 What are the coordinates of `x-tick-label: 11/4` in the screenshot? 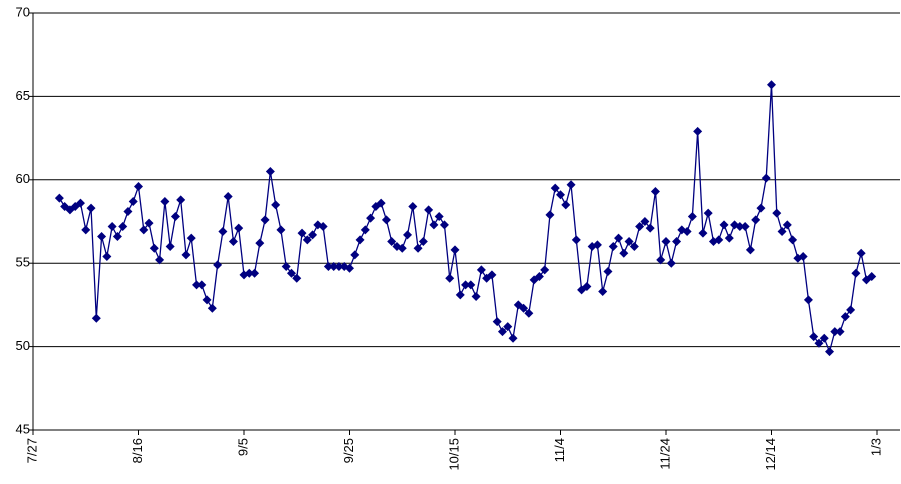 It's located at (559, 450).